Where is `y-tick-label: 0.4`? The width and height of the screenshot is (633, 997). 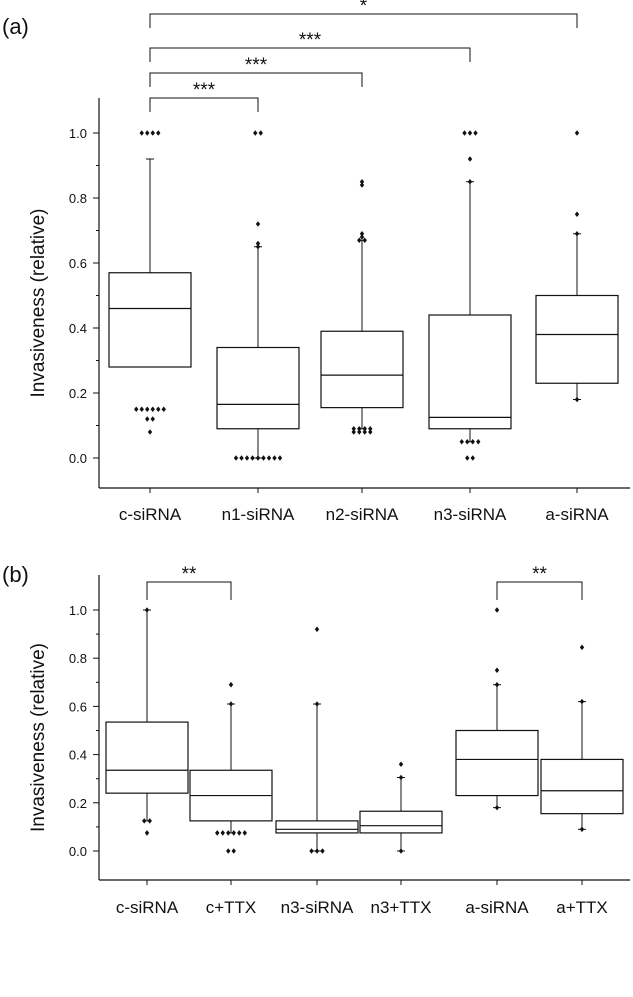 y-tick-label: 0.4 is located at coordinates (78, 328).